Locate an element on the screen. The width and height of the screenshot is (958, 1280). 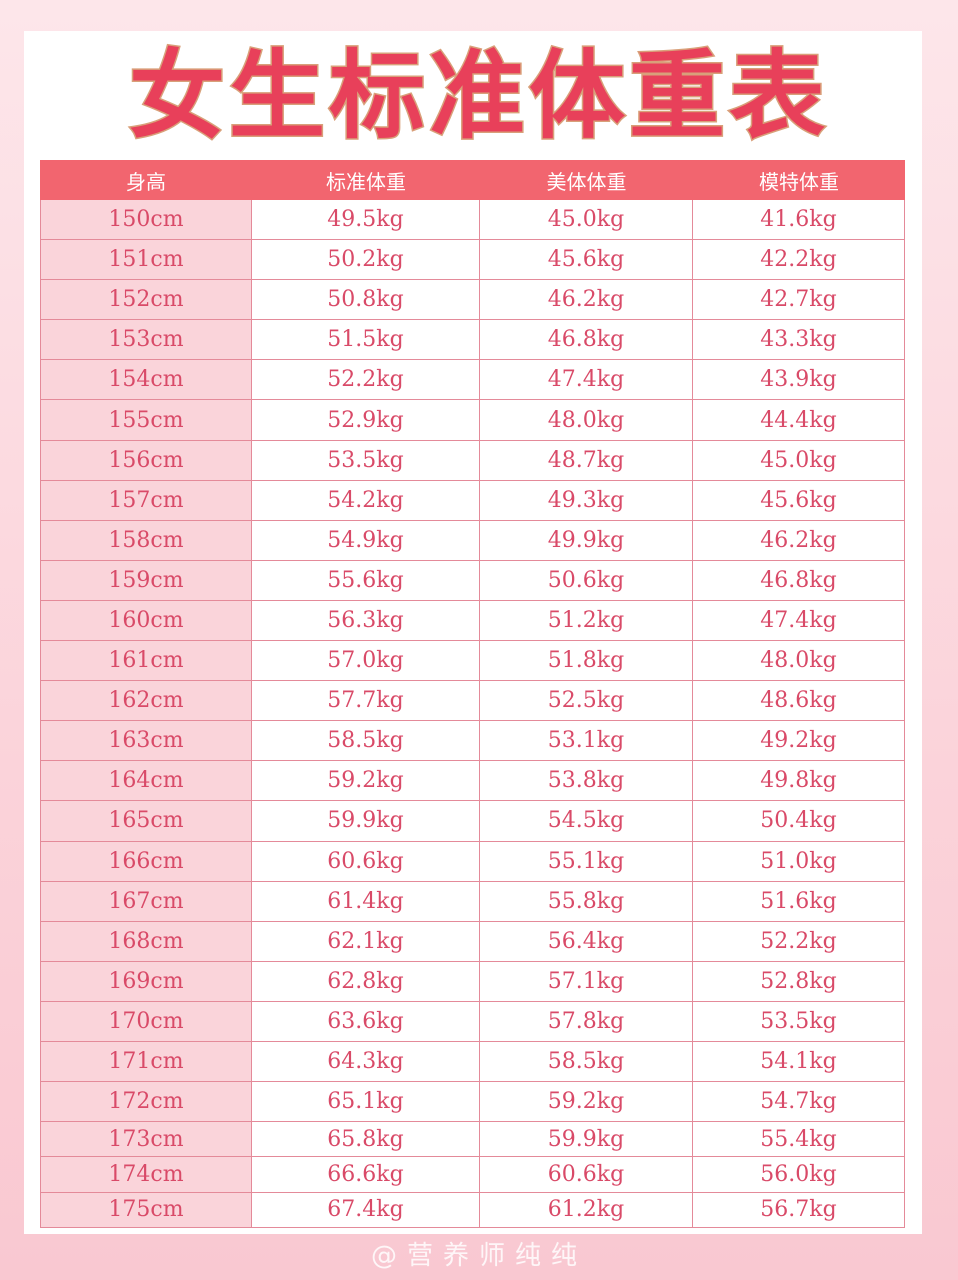
cell-model-weight: 54.1kg is located at coordinates (799, 1061).